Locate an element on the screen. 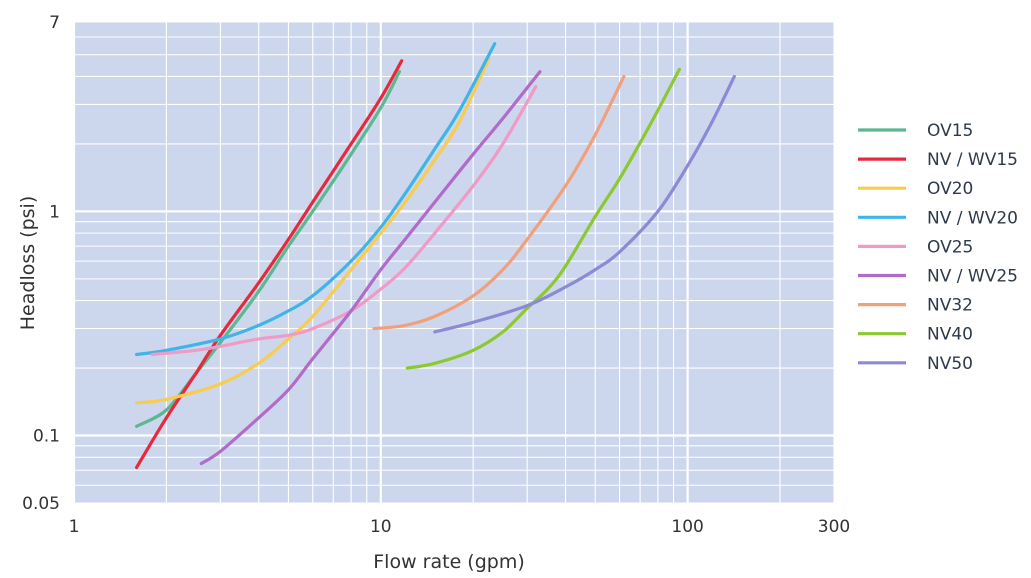  legend-label-ov25: OV25 is located at coordinates (950, 247).